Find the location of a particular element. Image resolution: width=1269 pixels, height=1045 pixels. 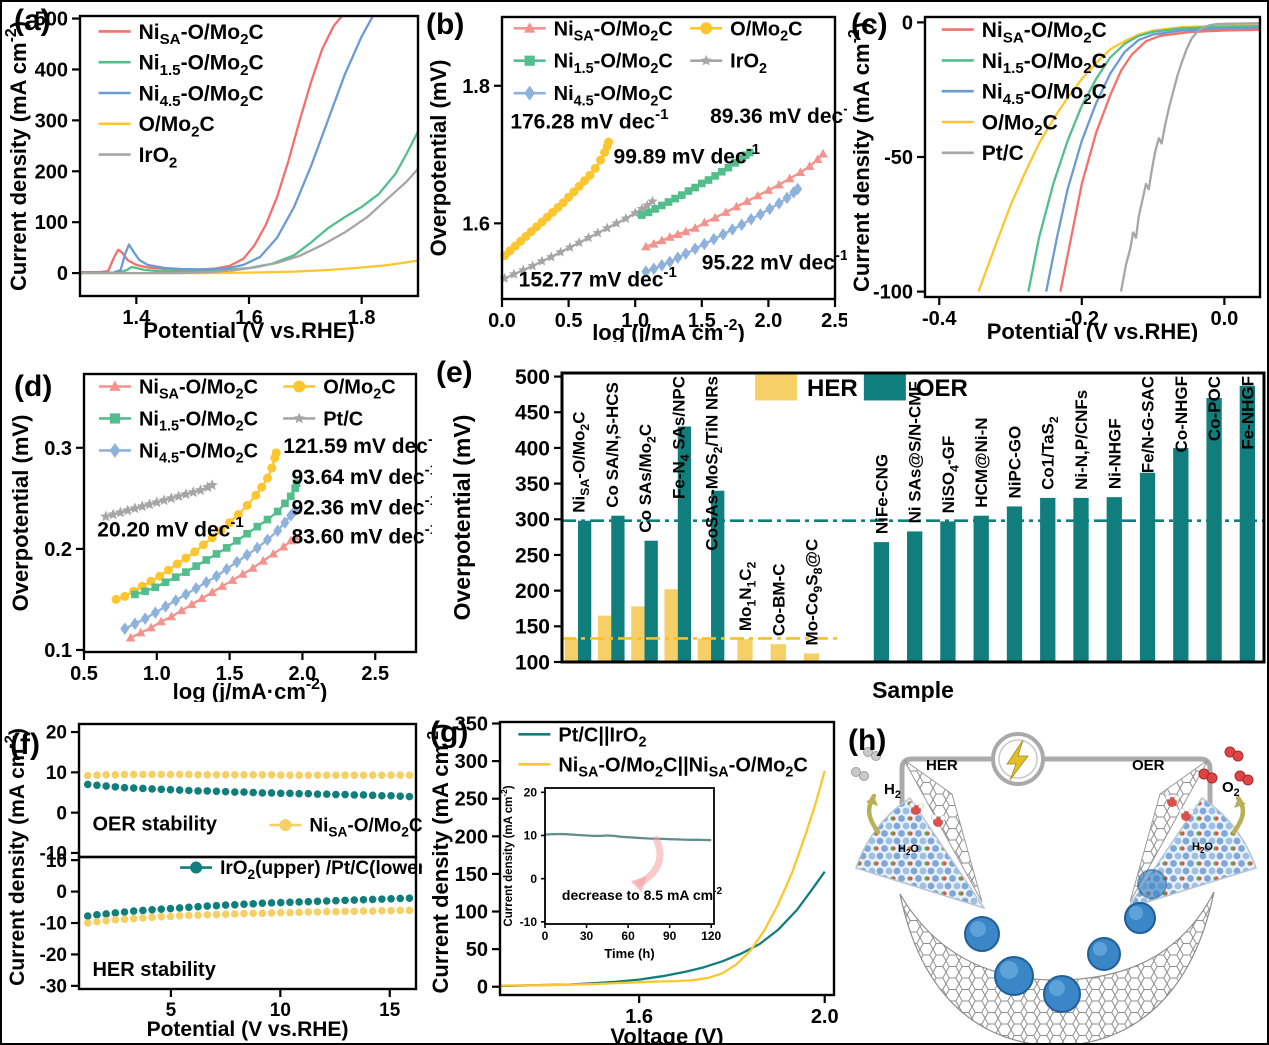

panel-c-tag: (c) is located at coordinates (869, 24).